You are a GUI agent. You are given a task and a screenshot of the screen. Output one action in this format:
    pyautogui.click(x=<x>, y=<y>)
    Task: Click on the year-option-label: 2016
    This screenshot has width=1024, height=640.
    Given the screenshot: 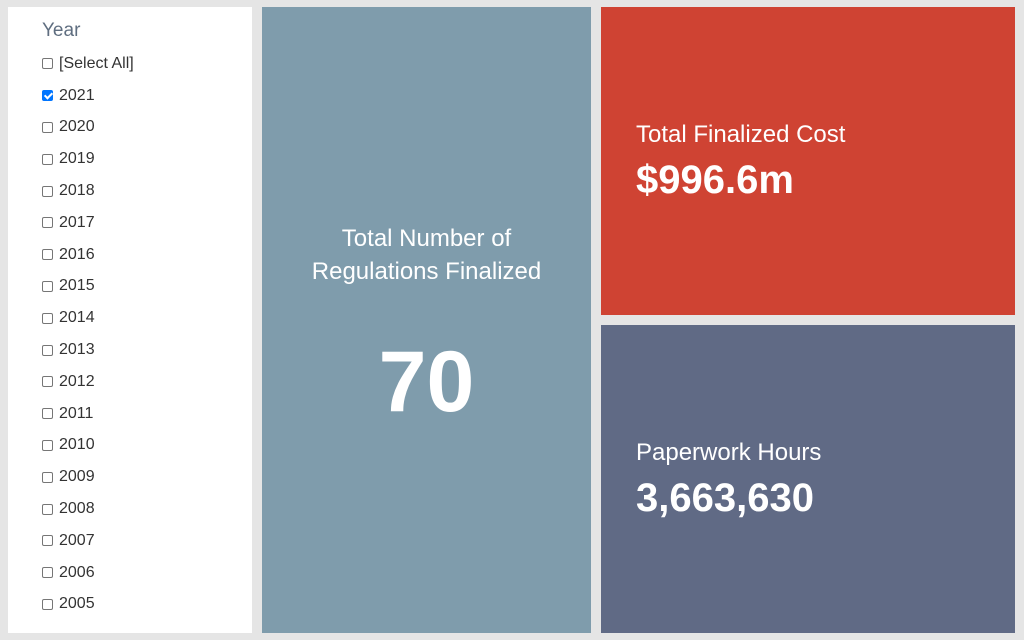 What is the action you would take?
    pyautogui.click(x=77, y=254)
    